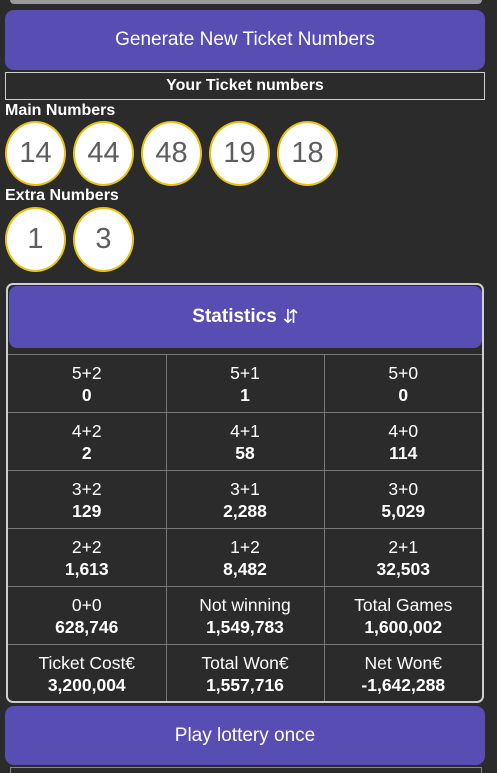  I want to click on stat-cell: 5+2 0, so click(87, 383).